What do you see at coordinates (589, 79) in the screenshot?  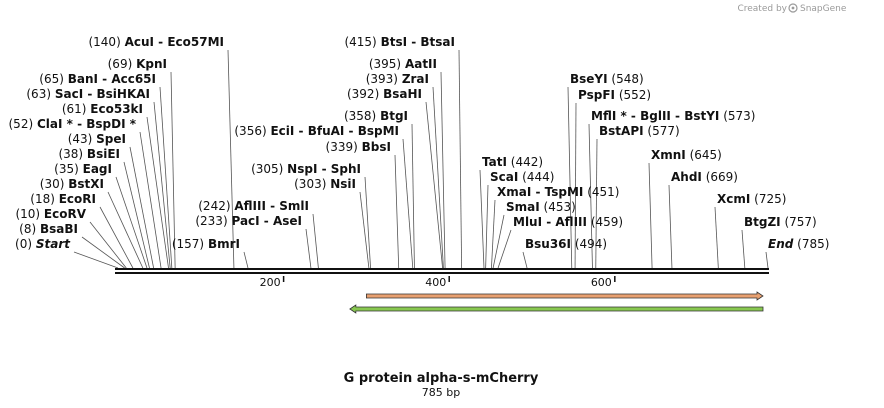 I see `site-enzyme-name: BseYI` at bounding box center [589, 79].